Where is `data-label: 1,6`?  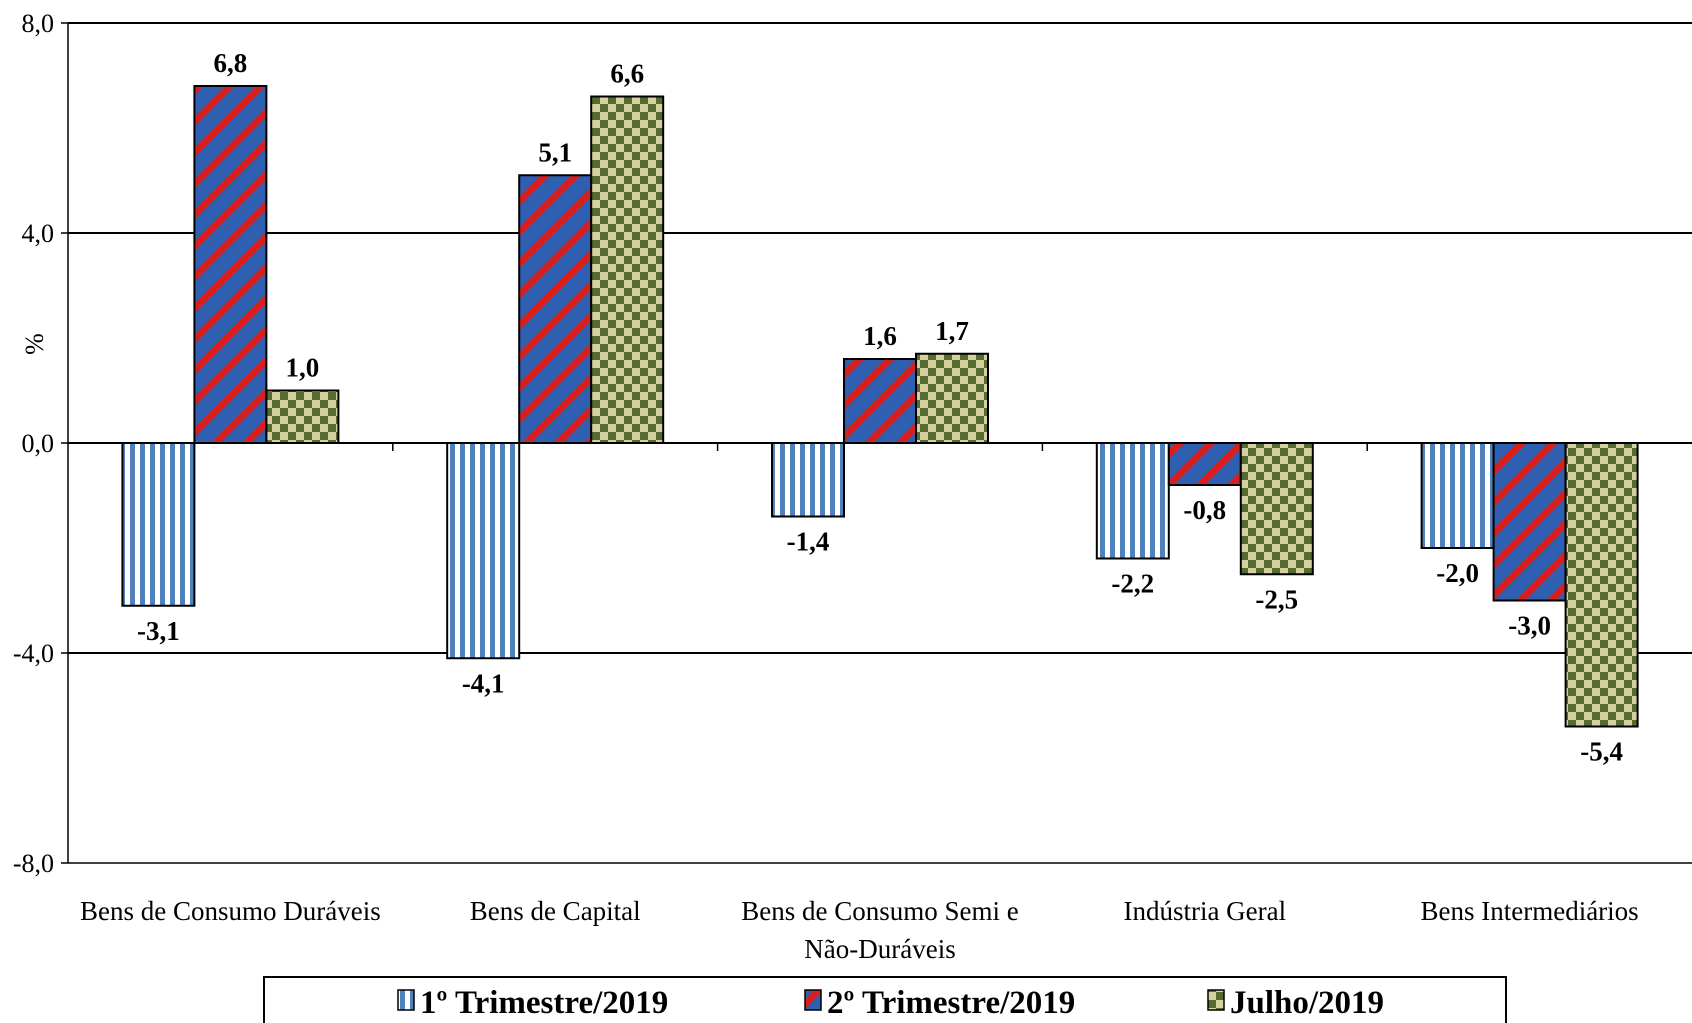 data-label: 1,6 is located at coordinates (880, 336).